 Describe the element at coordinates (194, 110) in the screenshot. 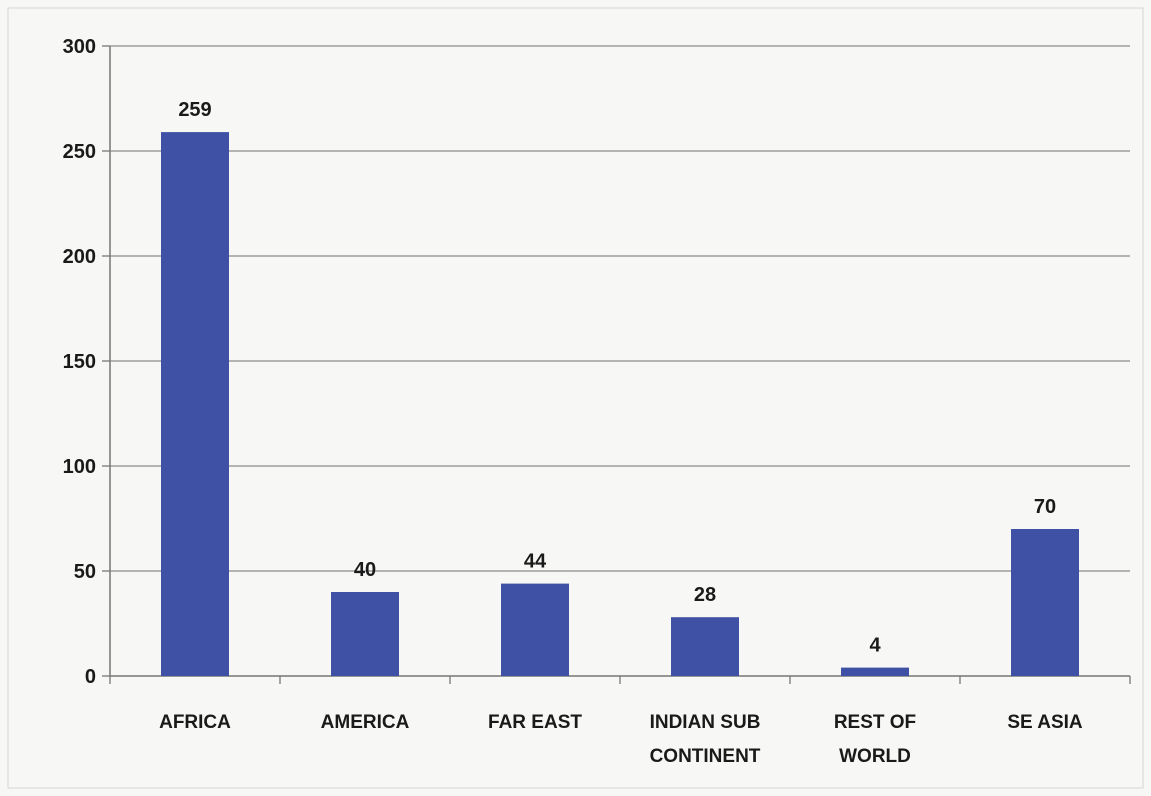

I see `data-label: 259` at that location.